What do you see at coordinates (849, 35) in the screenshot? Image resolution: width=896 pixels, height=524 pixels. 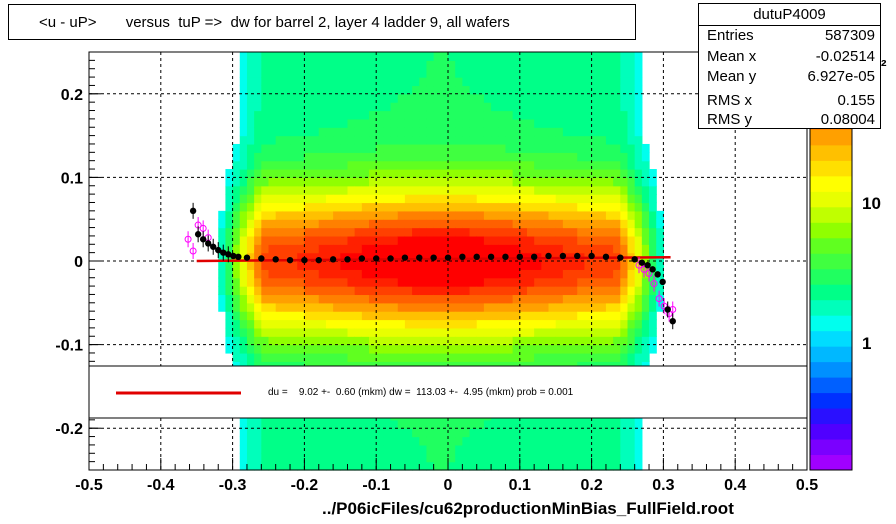 I see `stats-value: 587309` at bounding box center [849, 35].